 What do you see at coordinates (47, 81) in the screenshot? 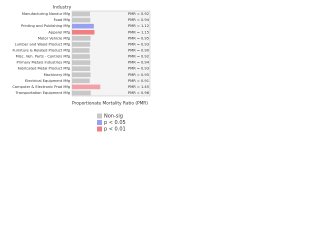
I see `category-label: Electrical Equipment Mfg` at bounding box center [47, 81].